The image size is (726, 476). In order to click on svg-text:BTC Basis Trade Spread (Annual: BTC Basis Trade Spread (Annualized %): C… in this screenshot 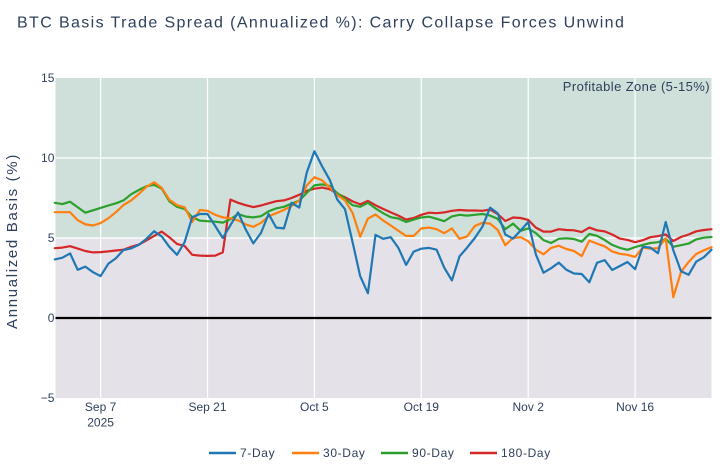, I will do `click(321, 23)`.